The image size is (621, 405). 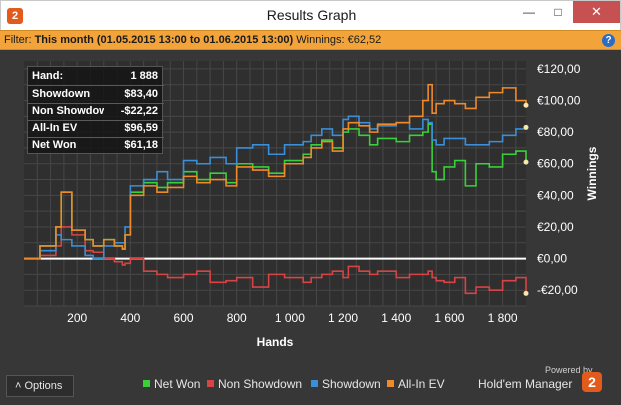 I want to click on x-tick-label: 200, so click(x=77, y=318).